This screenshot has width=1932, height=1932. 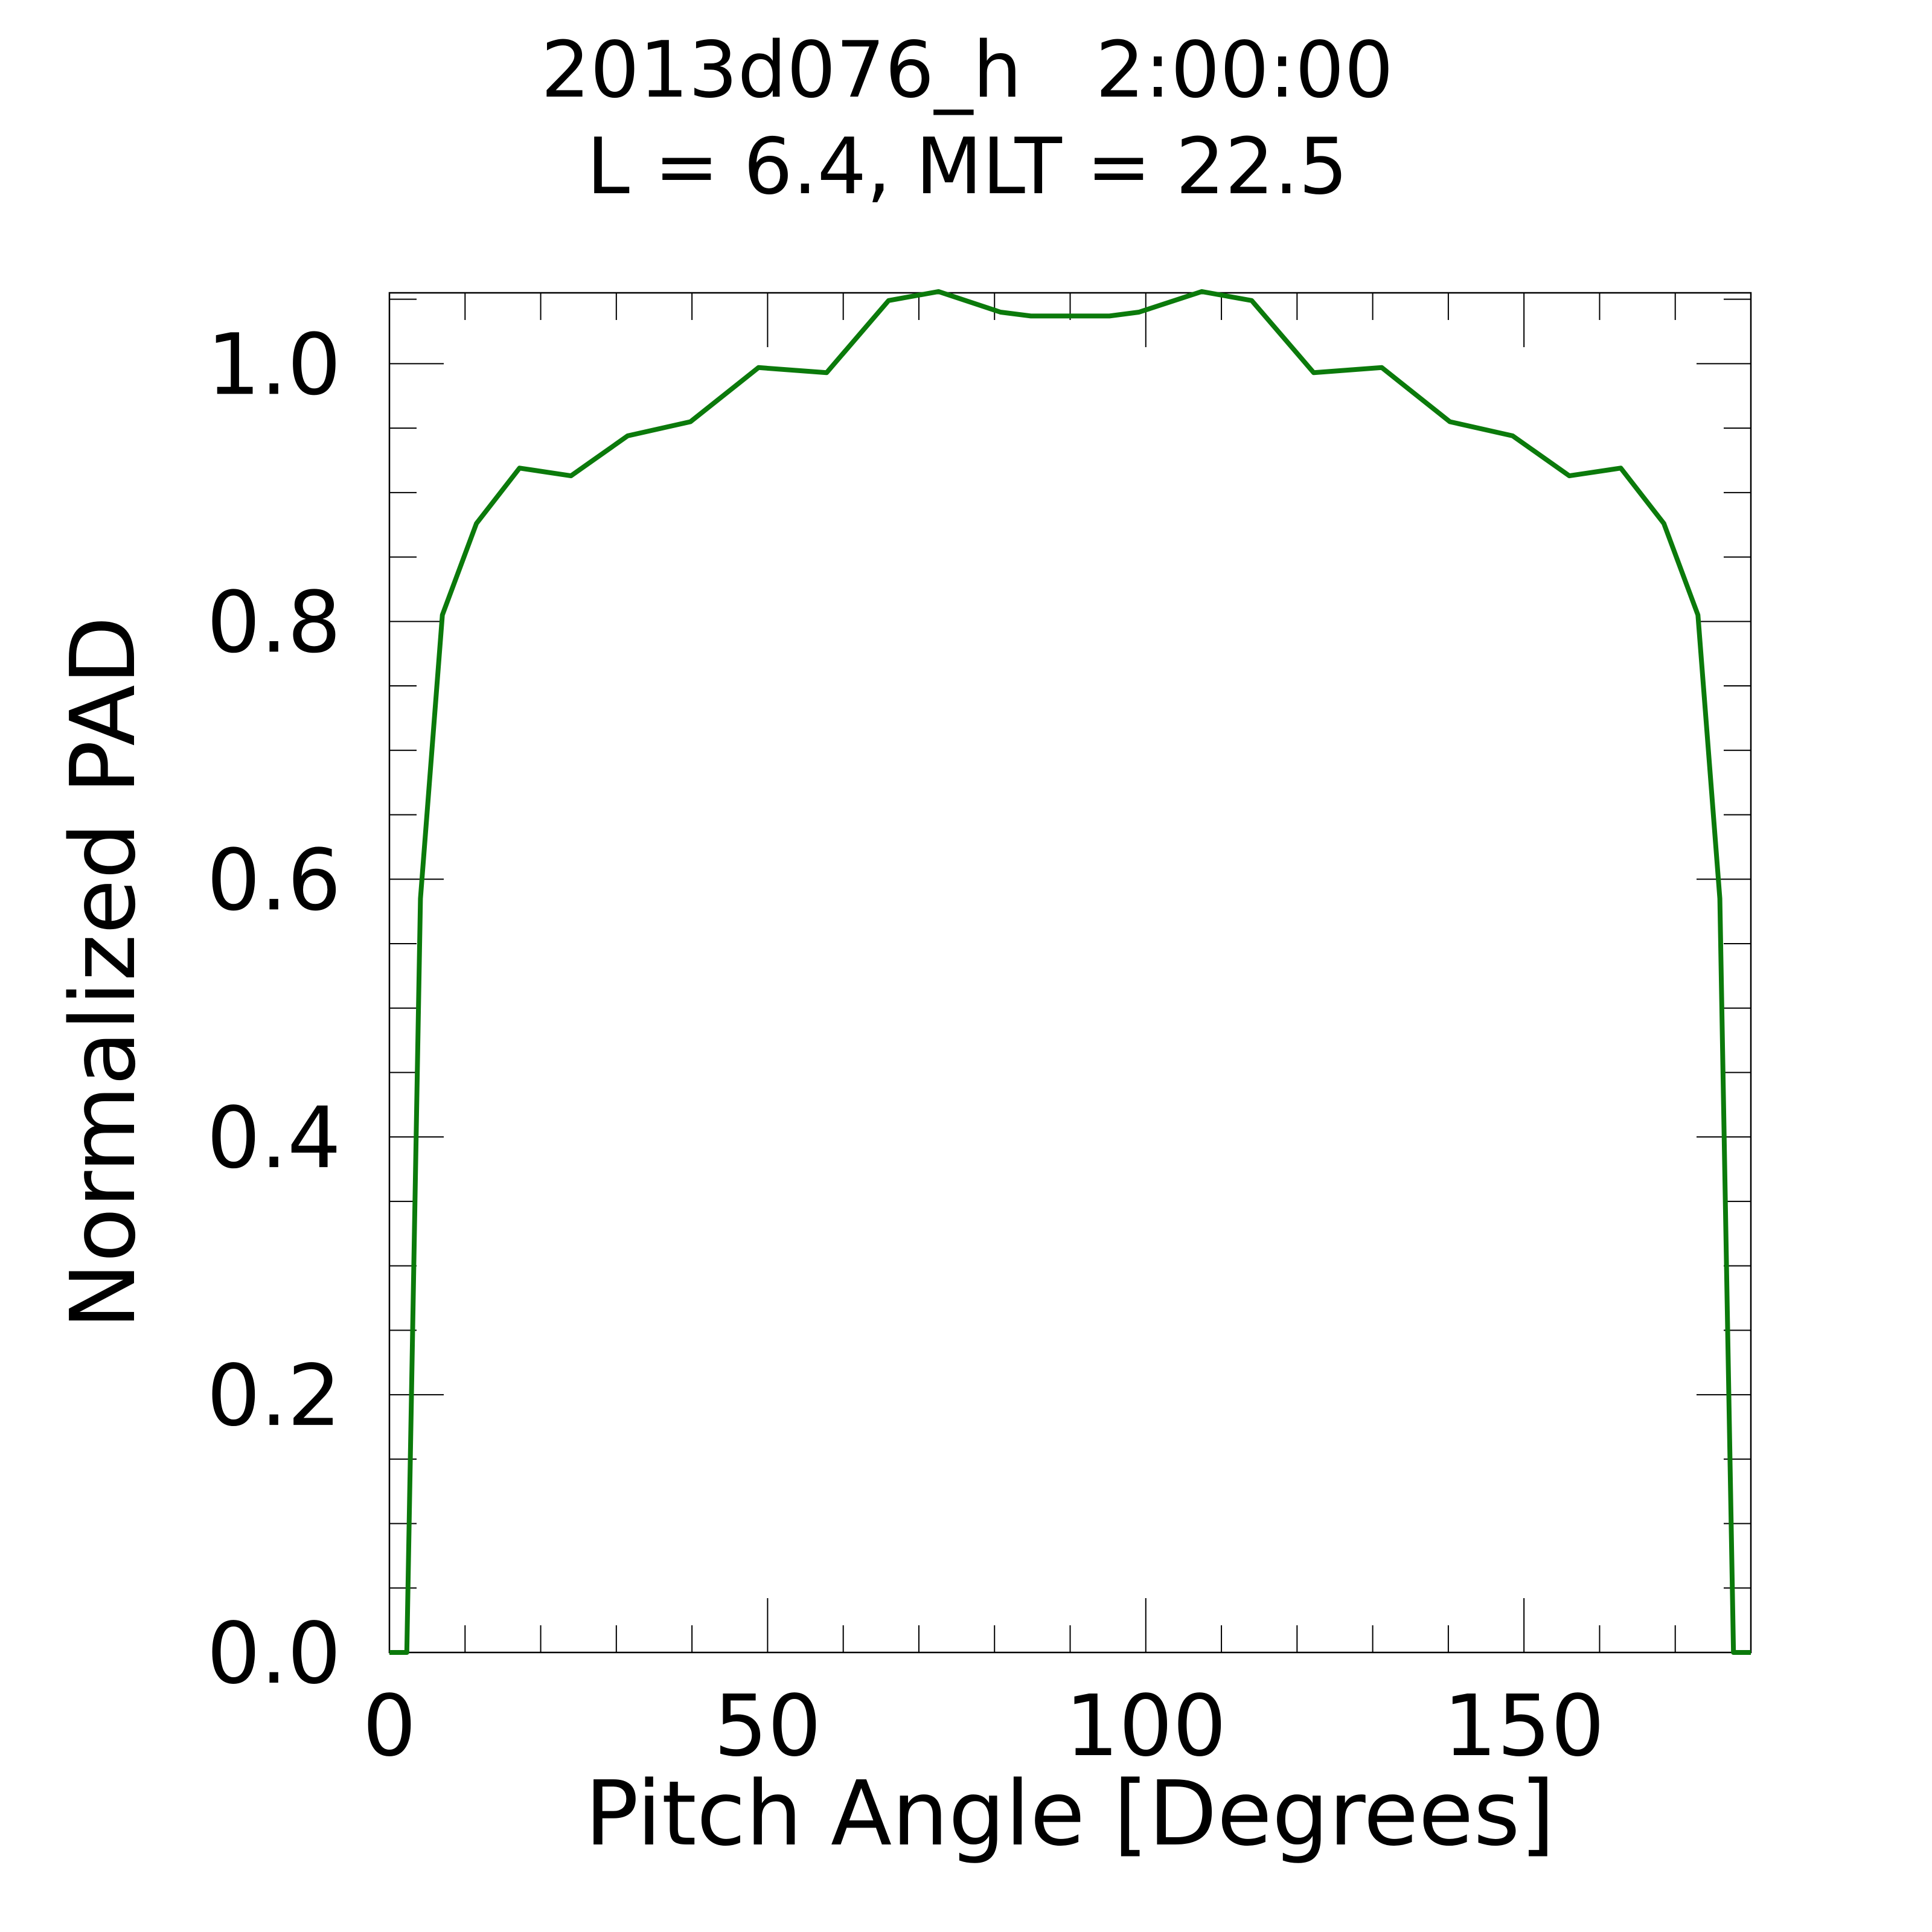 I want to click on x-tick-label: 0, so click(x=389, y=1727).